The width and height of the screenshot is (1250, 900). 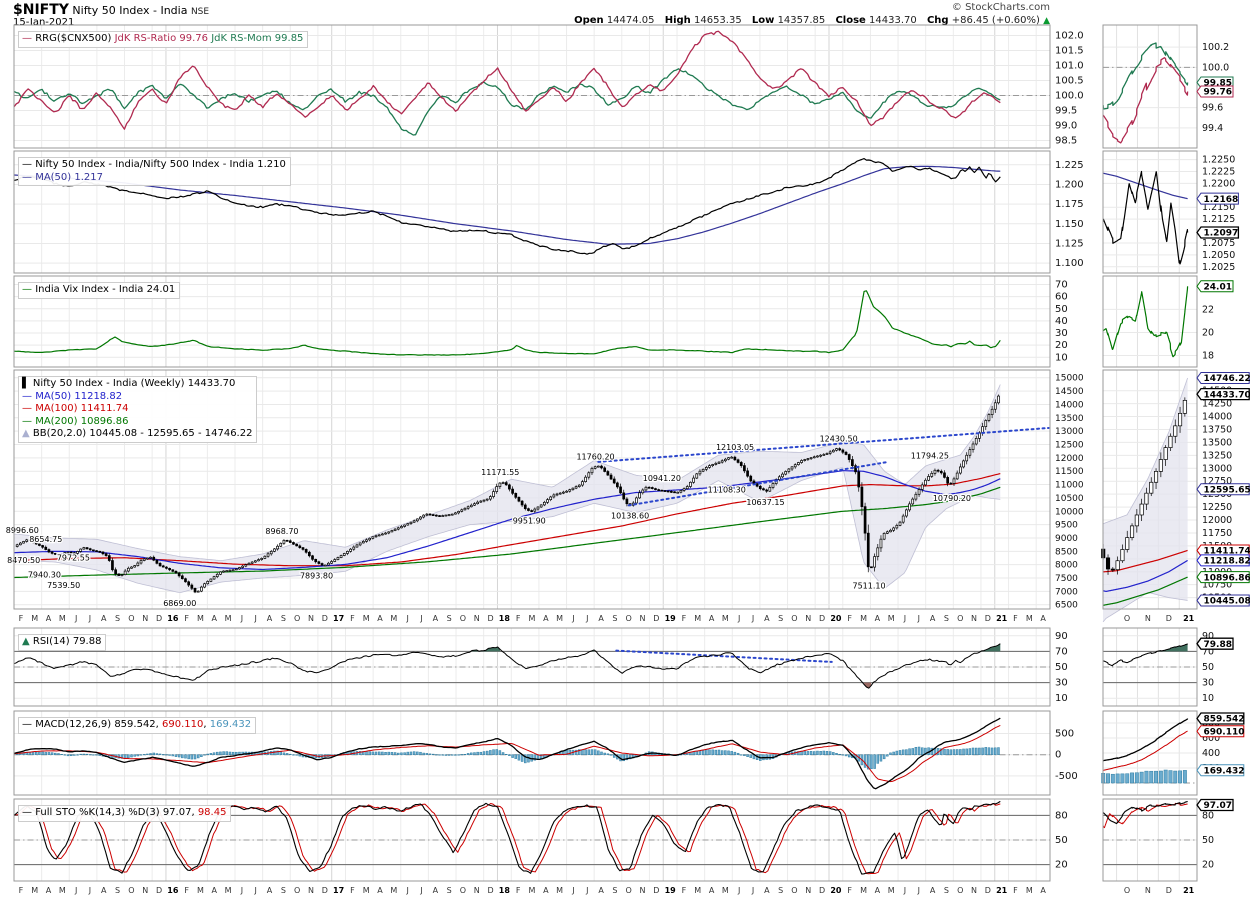 What do you see at coordinates (1069, 263) in the screenshot?
I see `svg-text: 1.100` at bounding box center [1069, 263].